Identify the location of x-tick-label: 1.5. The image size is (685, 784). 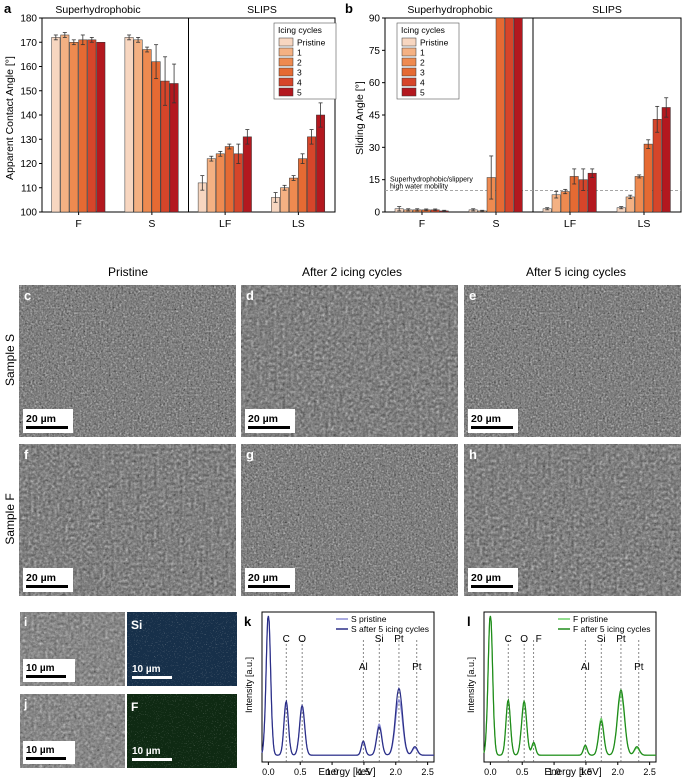
(364, 772).